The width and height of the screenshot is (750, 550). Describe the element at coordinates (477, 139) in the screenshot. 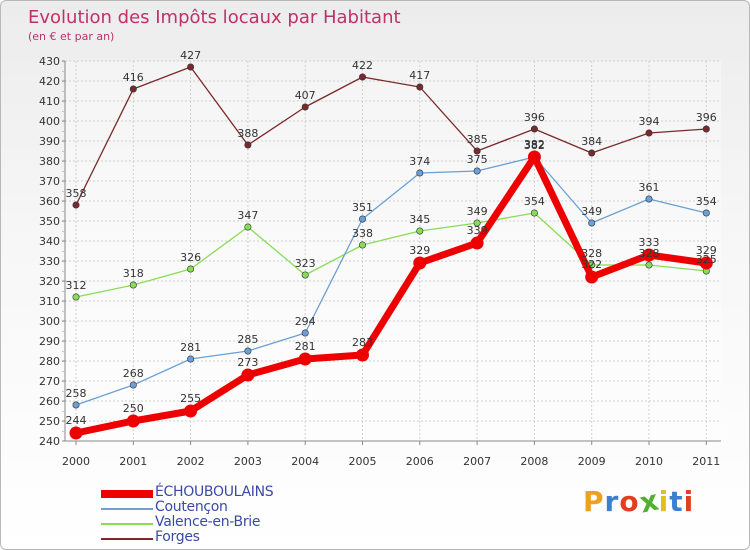

I see `data-label: 385` at that location.